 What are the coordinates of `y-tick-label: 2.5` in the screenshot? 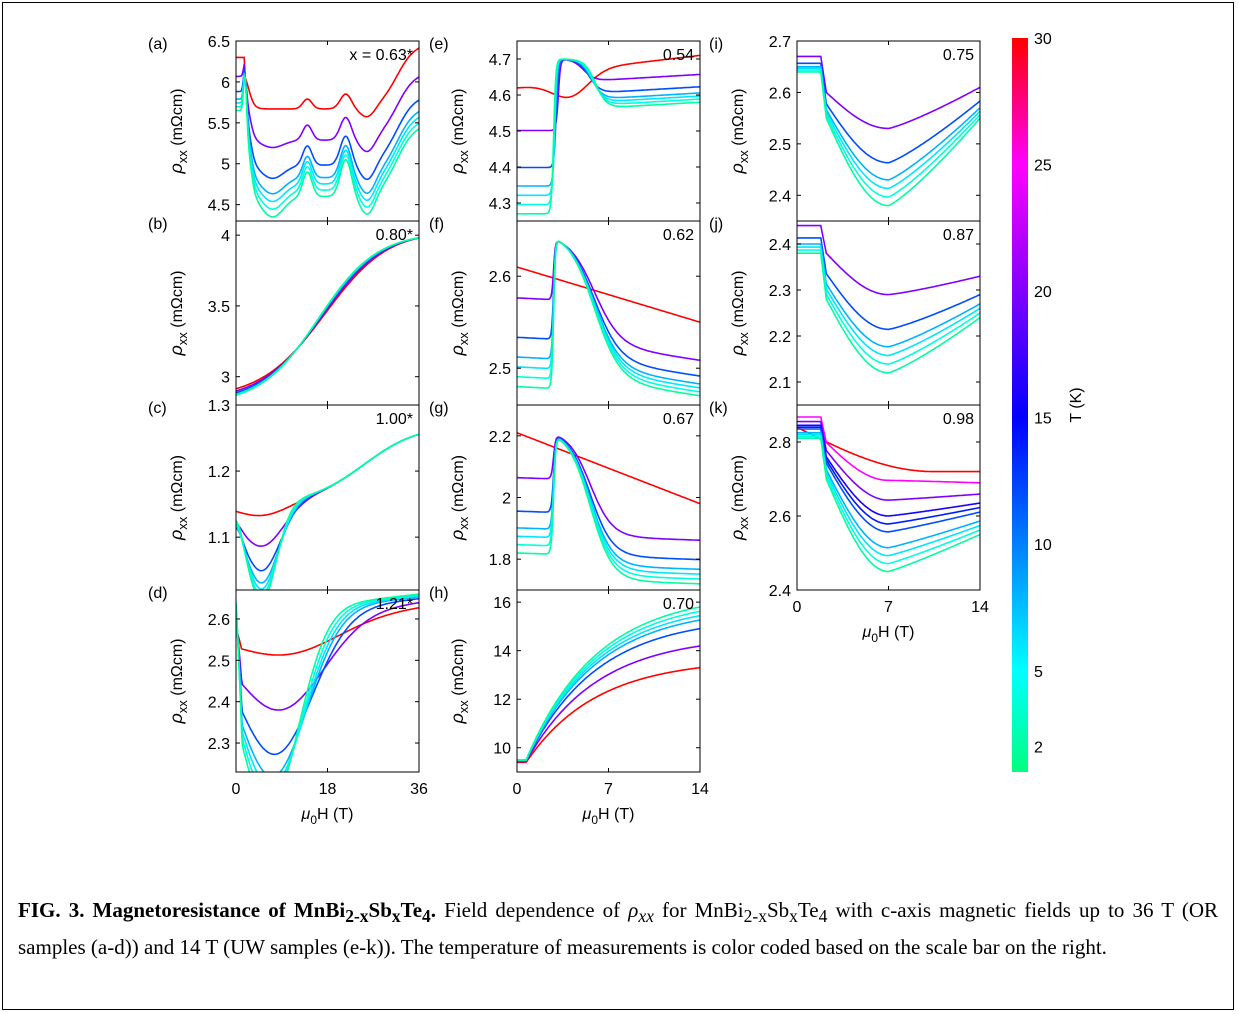 It's located at (500, 369).